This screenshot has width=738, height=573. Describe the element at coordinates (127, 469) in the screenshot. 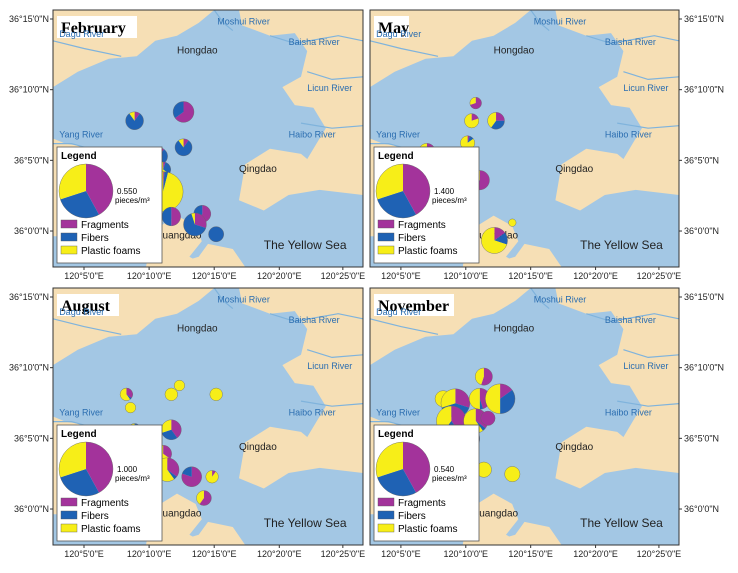

I see `legend-scale-value: 1.000` at that location.